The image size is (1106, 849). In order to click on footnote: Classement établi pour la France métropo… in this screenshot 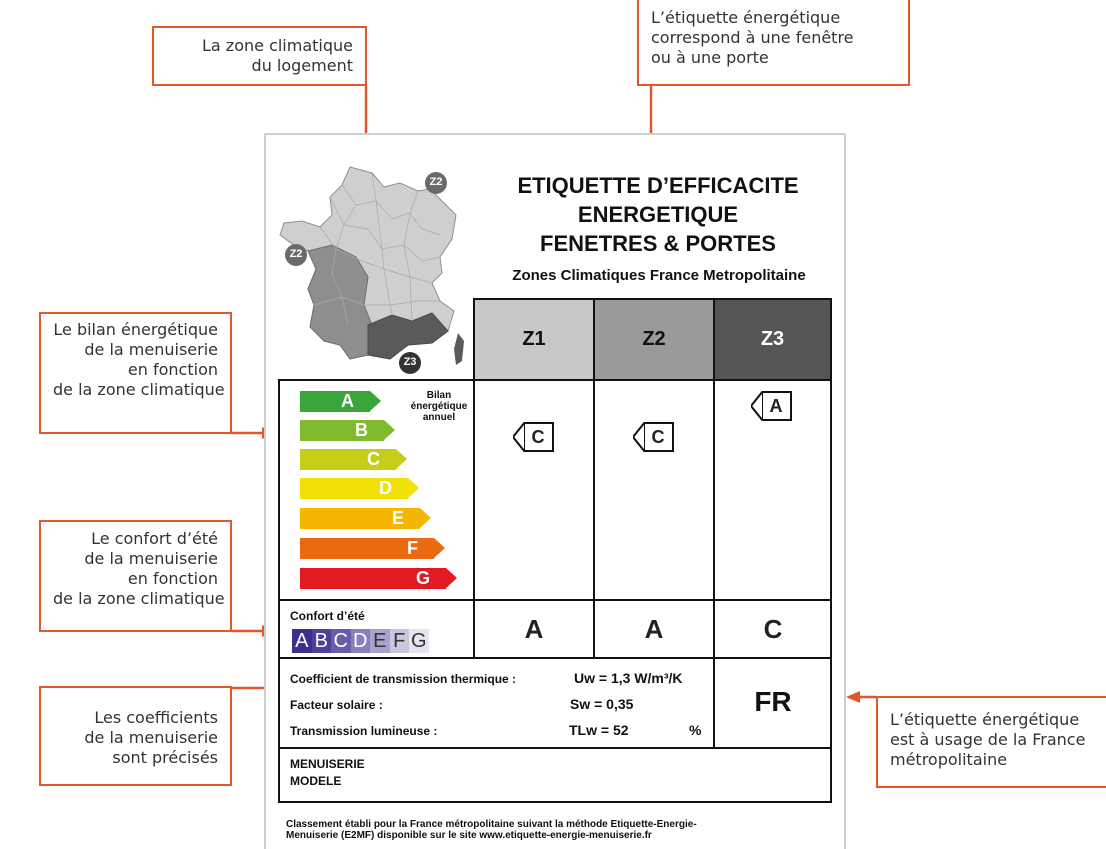, I will do `click(491, 830)`.